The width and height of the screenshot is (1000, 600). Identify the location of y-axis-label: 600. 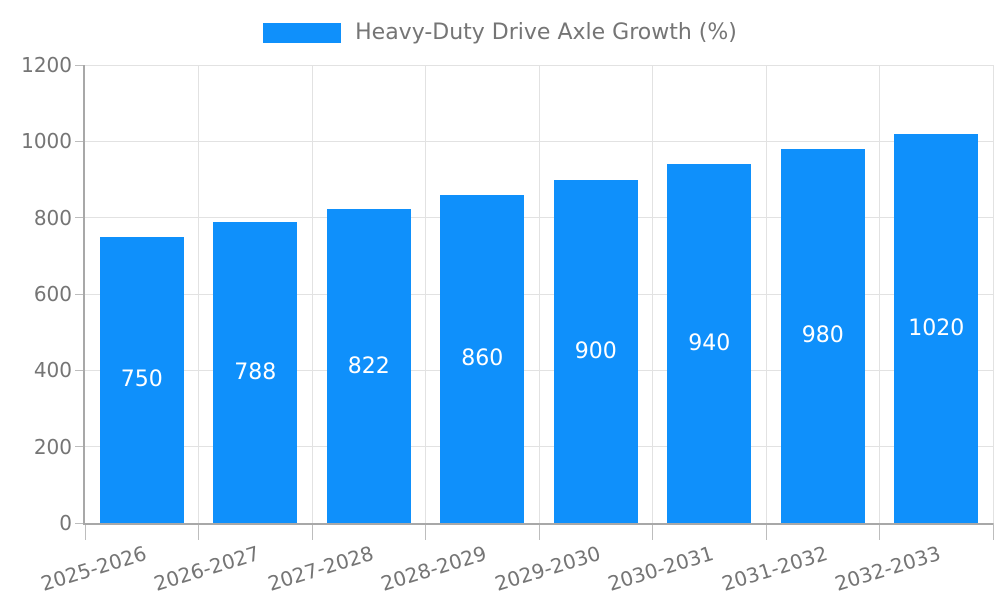
(52, 294).